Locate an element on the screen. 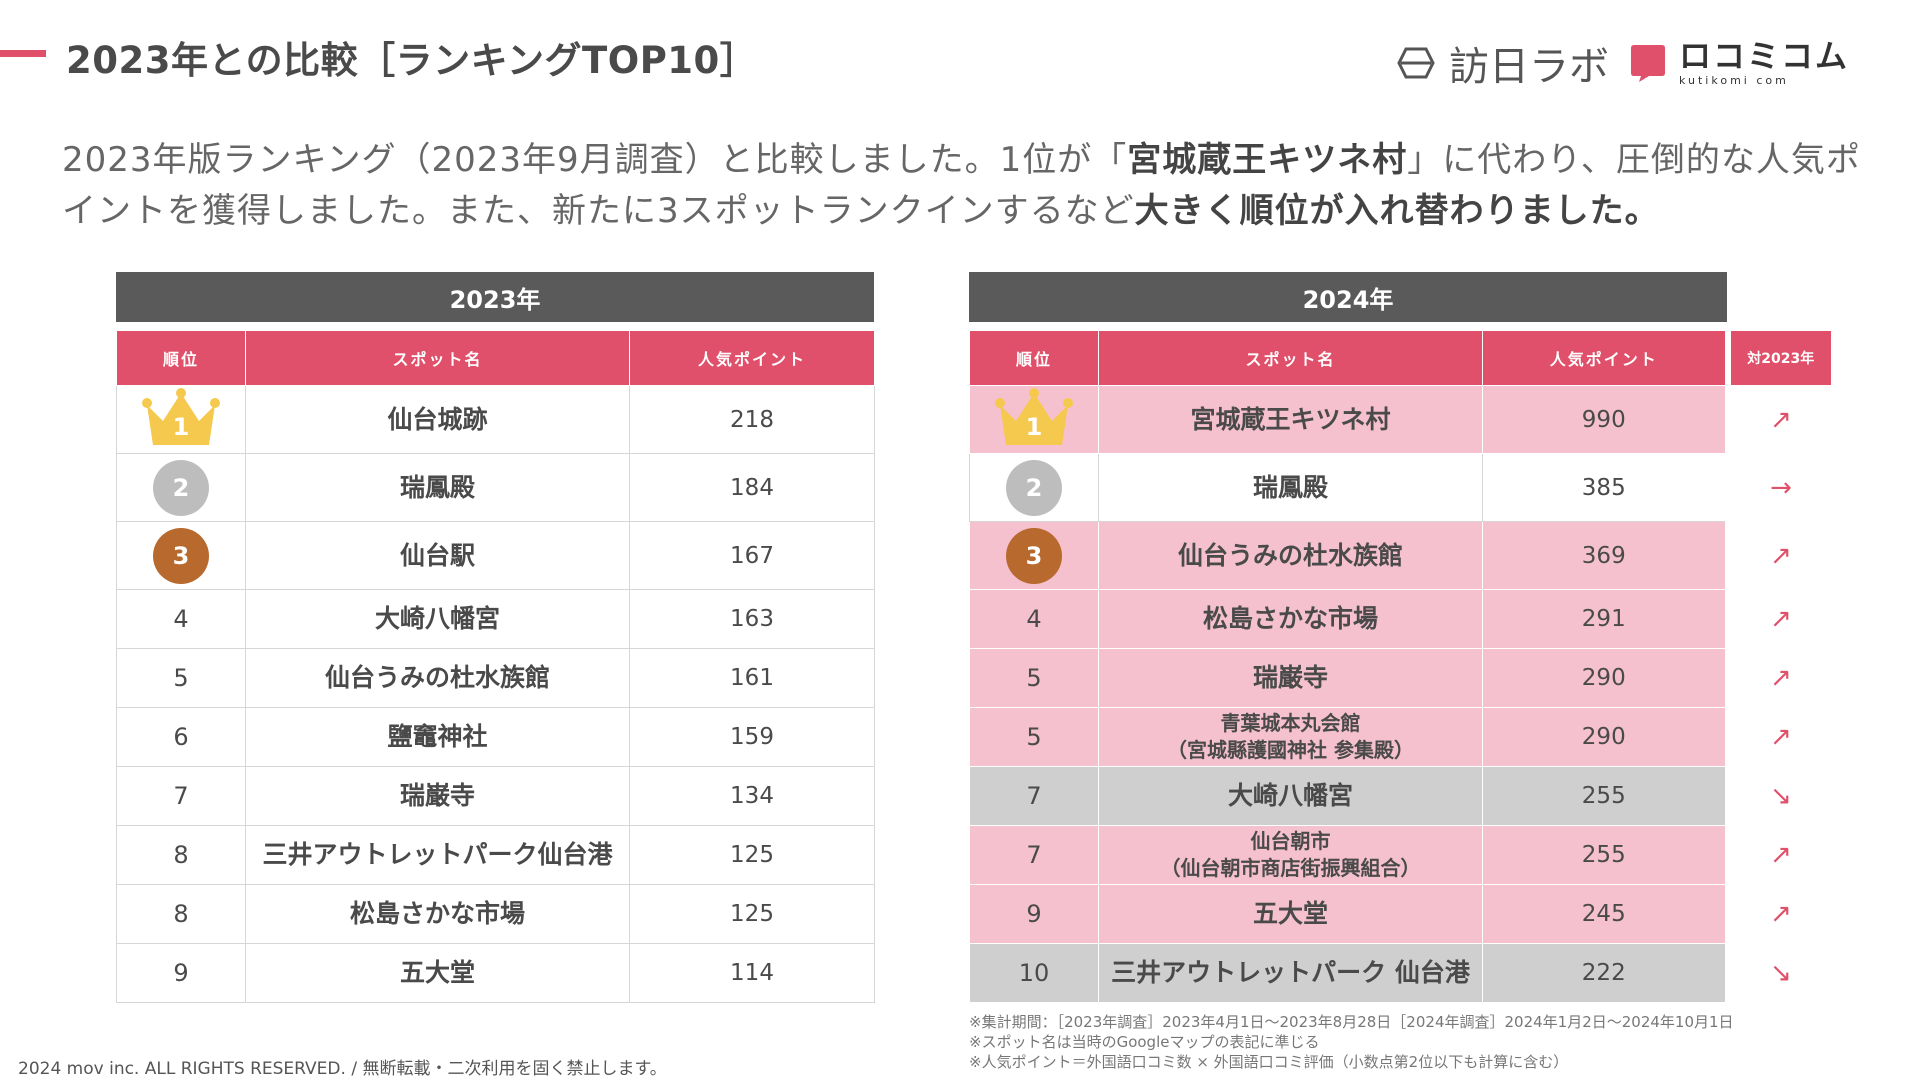  kuchikomi-logo-subtext: kutikomi com is located at coordinates (1733, 80).